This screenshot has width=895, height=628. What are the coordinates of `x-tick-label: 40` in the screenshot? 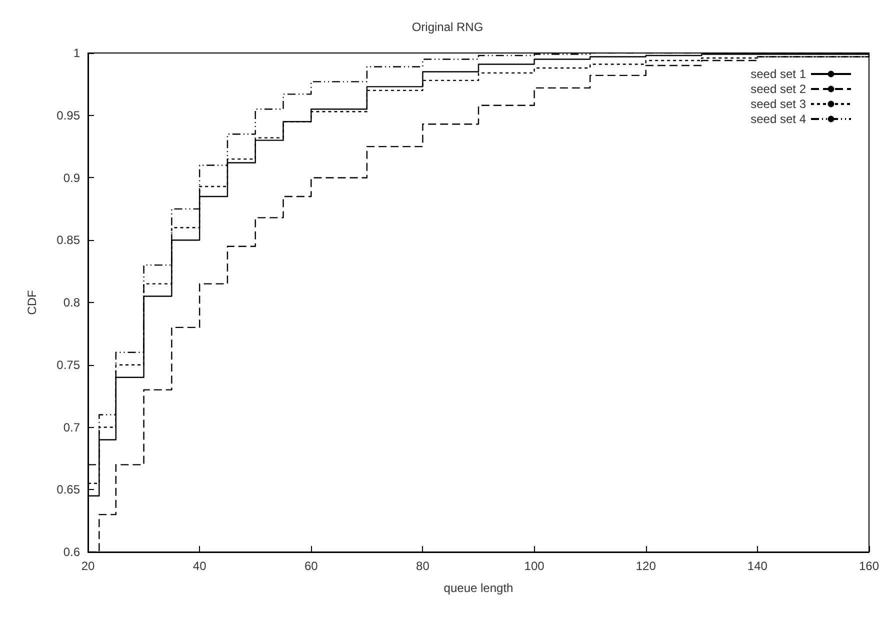 It's located at (199, 566).